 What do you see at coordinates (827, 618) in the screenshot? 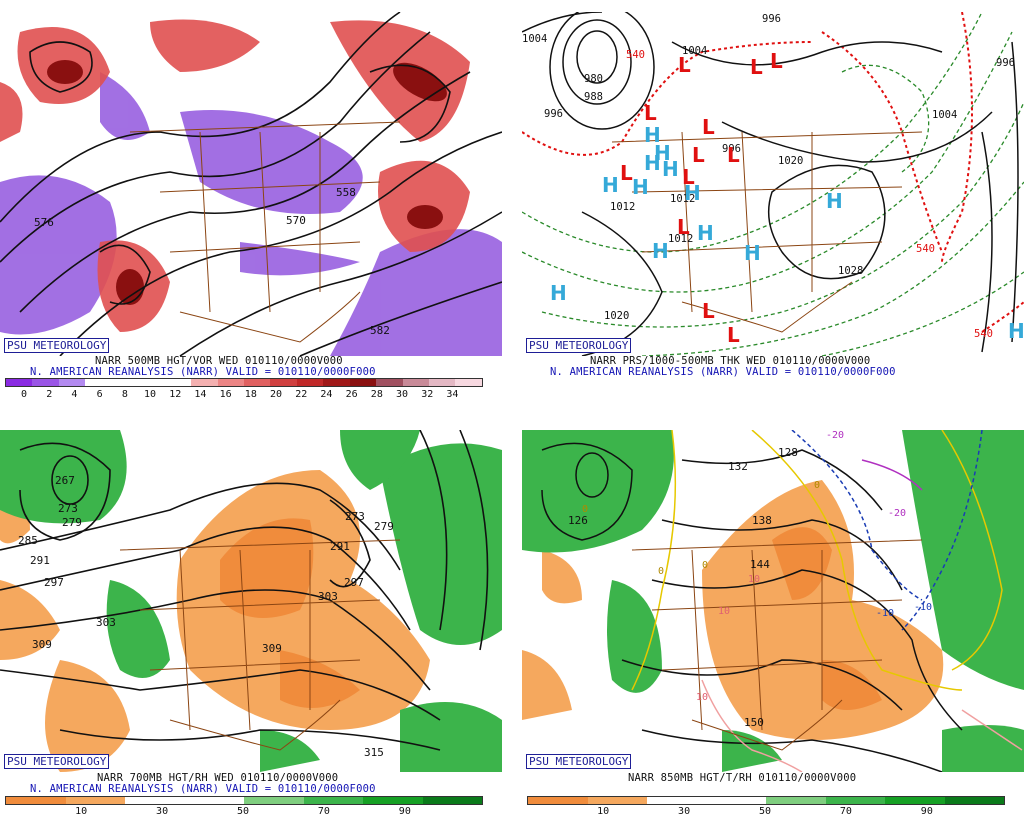
I see `very-dry-air-areas` at bounding box center [827, 618].